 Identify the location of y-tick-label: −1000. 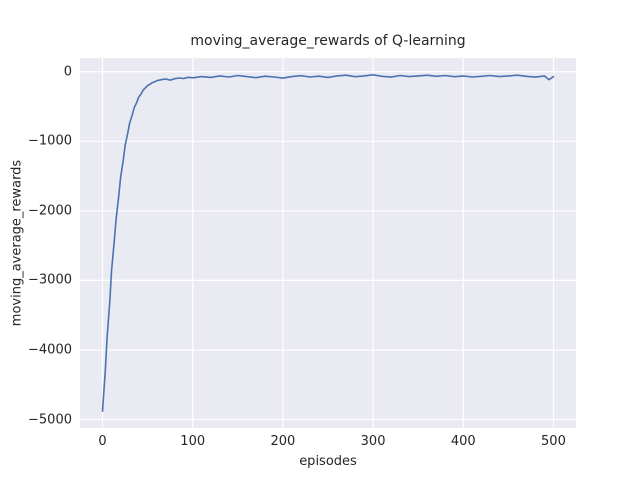
(50, 141).